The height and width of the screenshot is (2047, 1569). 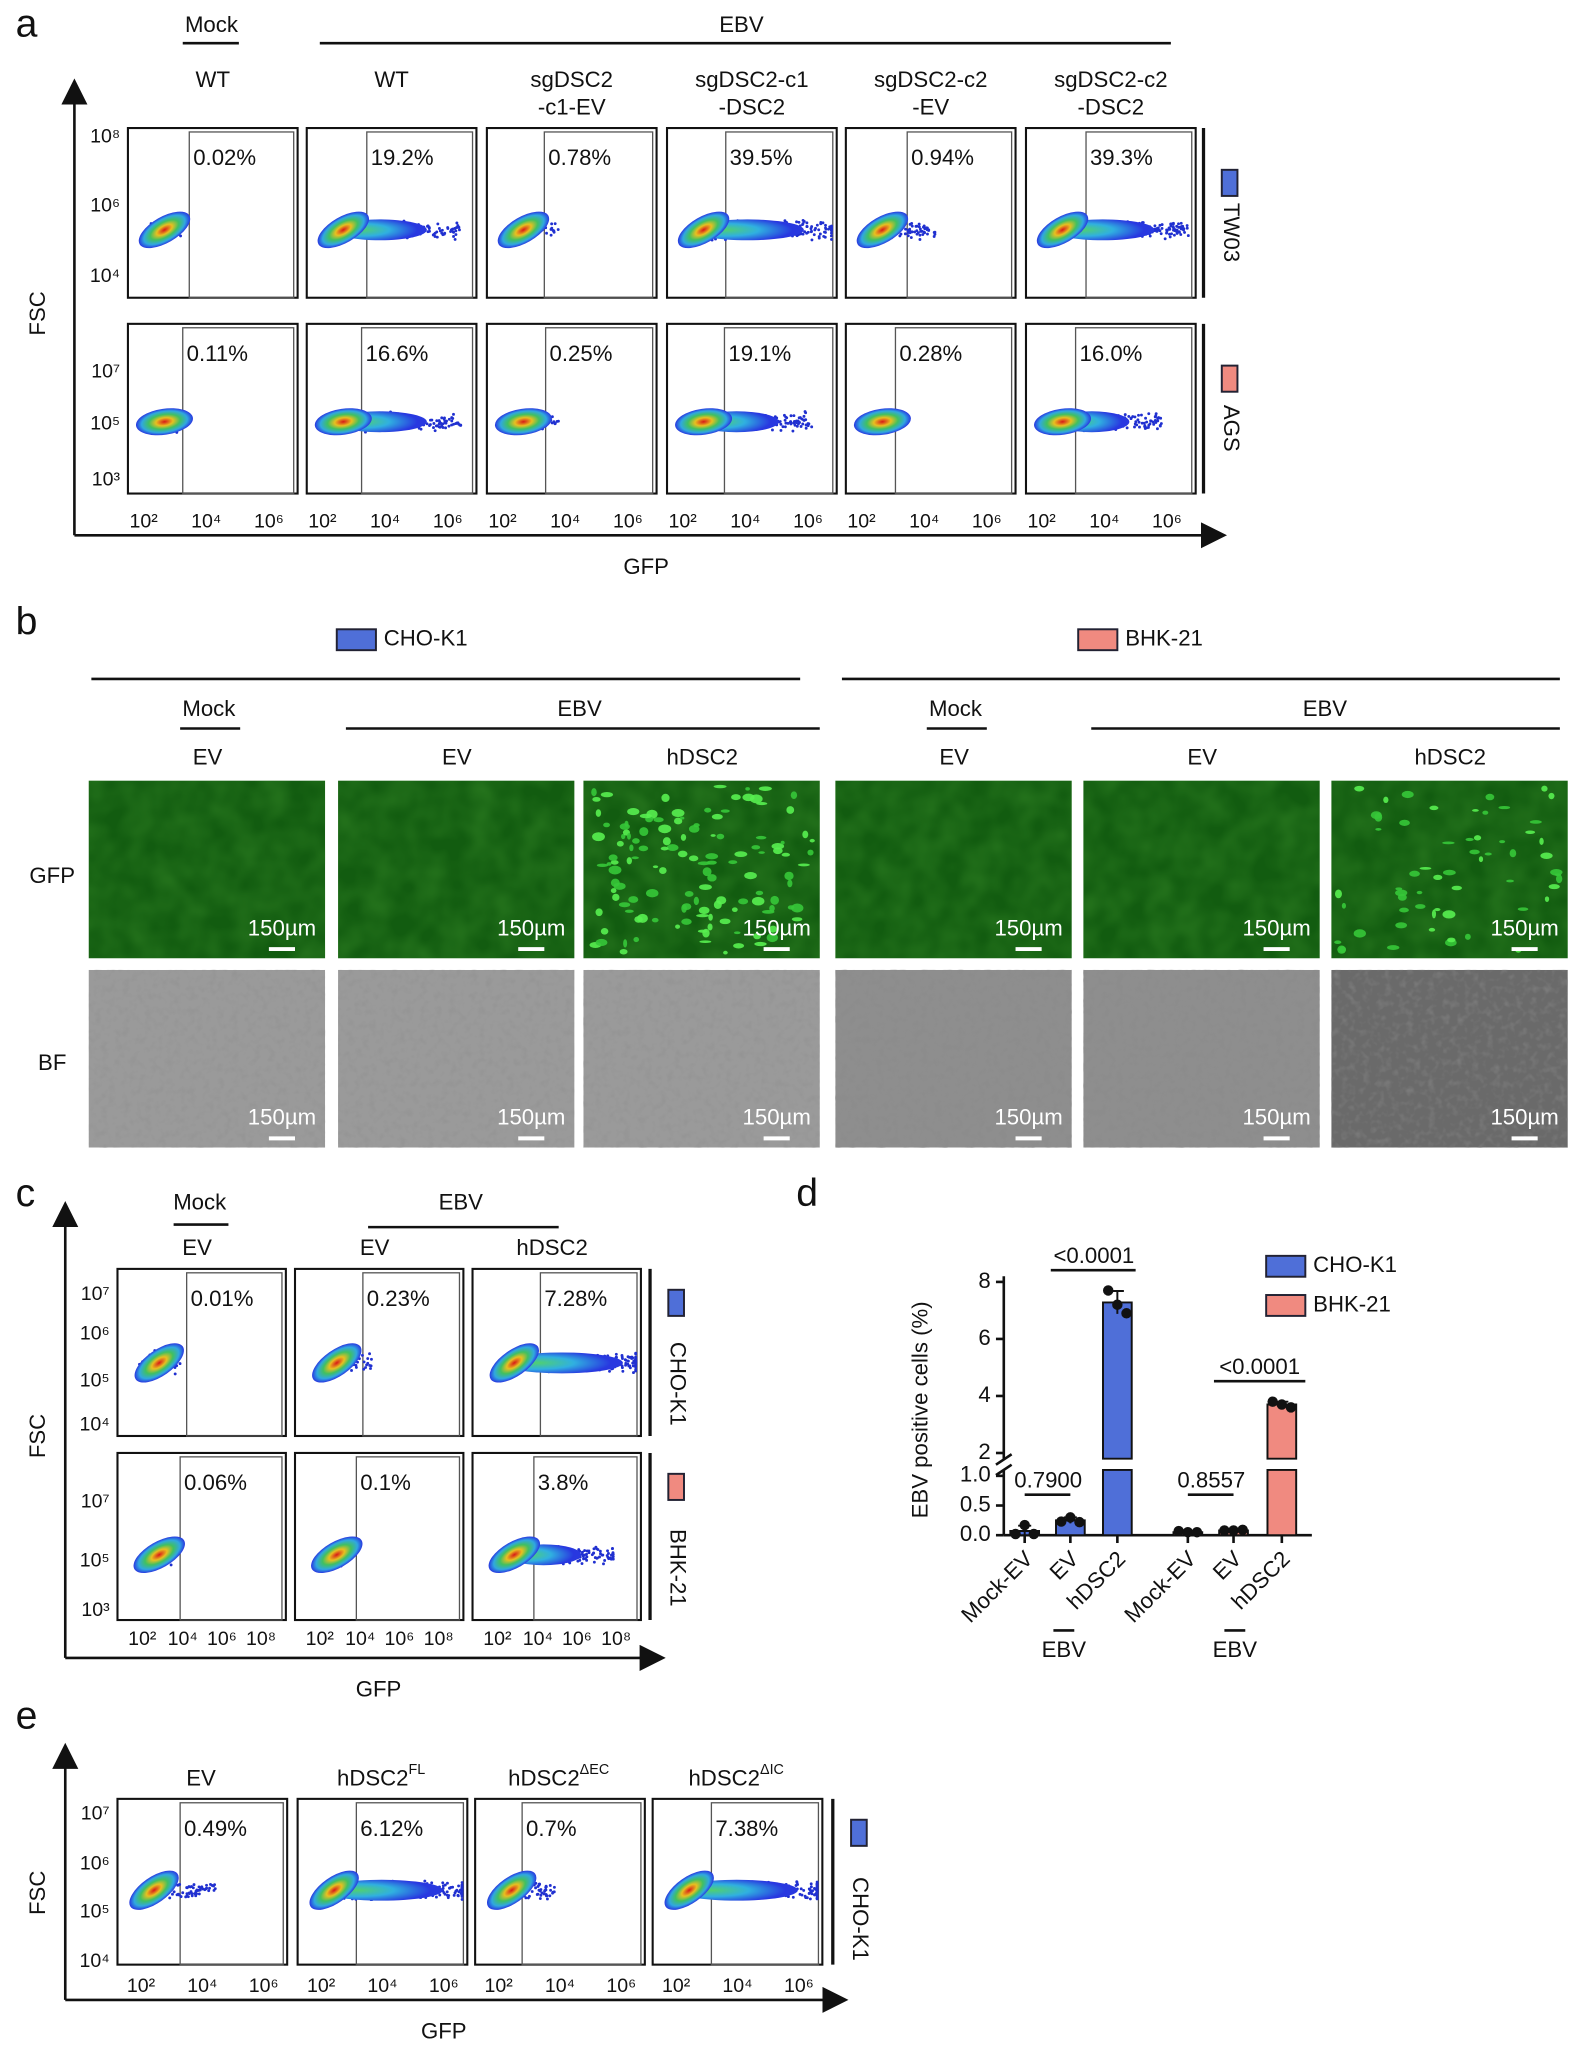 What do you see at coordinates (595, 1770) in the screenshot?
I see `column-header-sup: ΔEC` at bounding box center [595, 1770].